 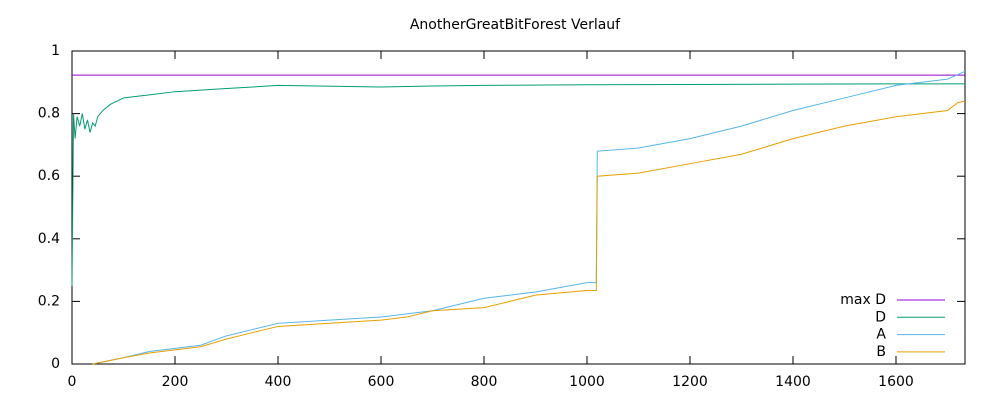 I want to click on chart-title: AnotherGreatBitForest Verlauf, so click(x=515, y=25).